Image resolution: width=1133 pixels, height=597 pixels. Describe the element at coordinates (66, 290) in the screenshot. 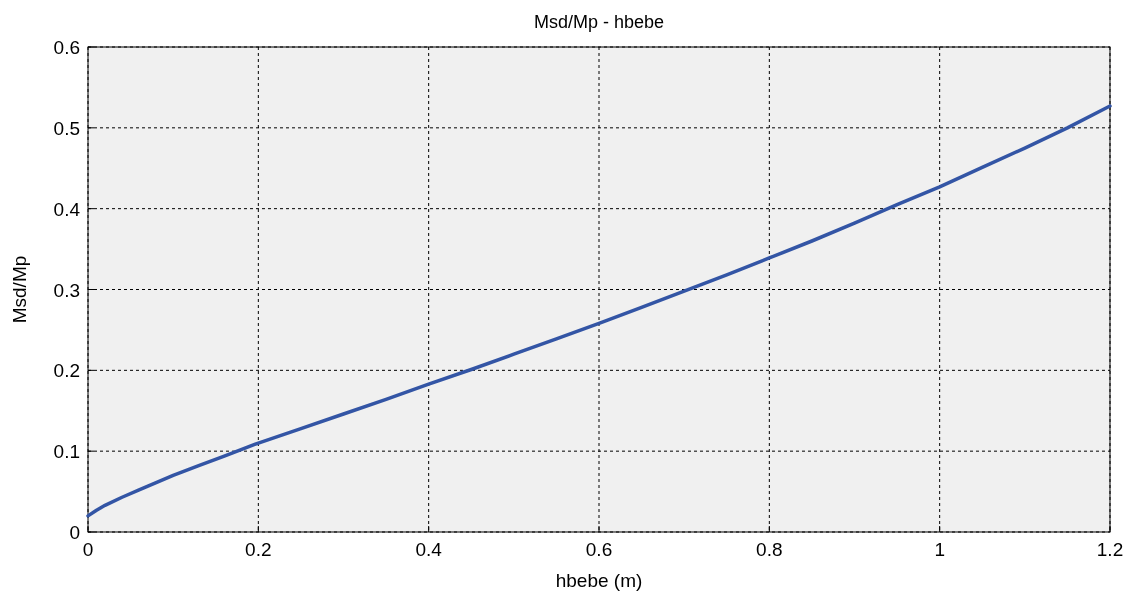

I see `y-tick-label: 0.3` at that location.